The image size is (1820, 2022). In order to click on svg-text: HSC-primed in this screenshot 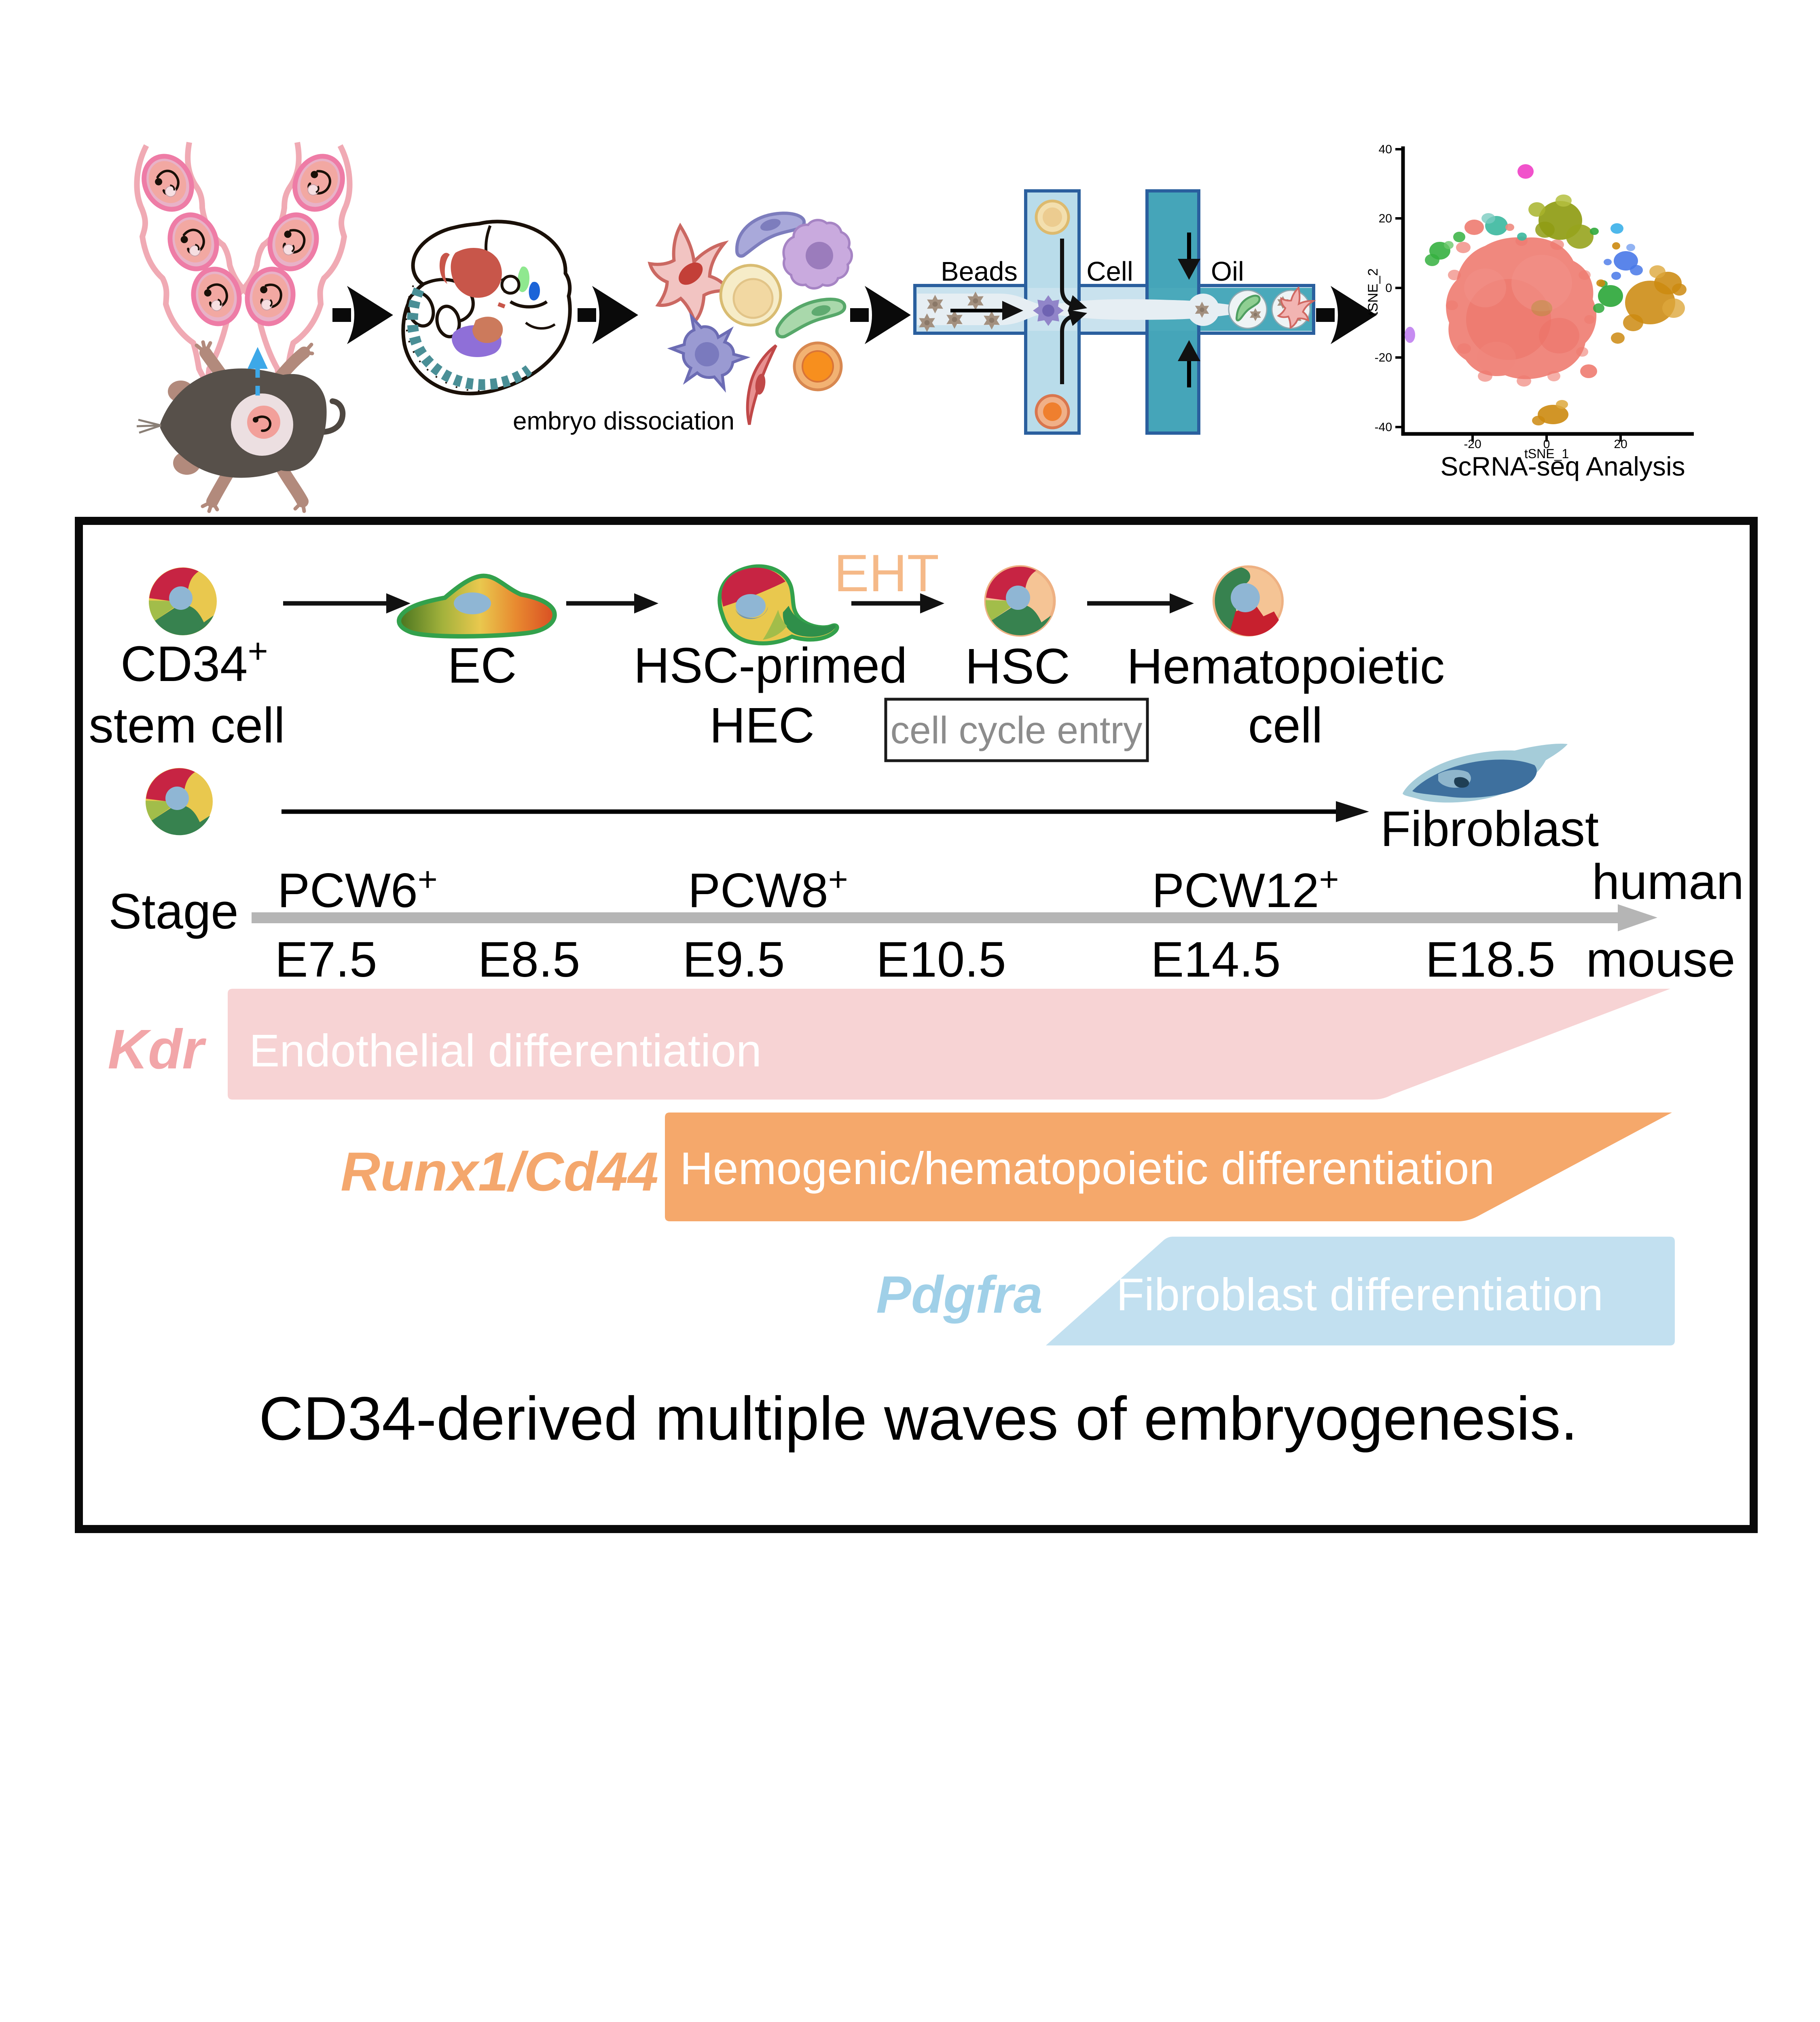, I will do `click(771, 666)`.